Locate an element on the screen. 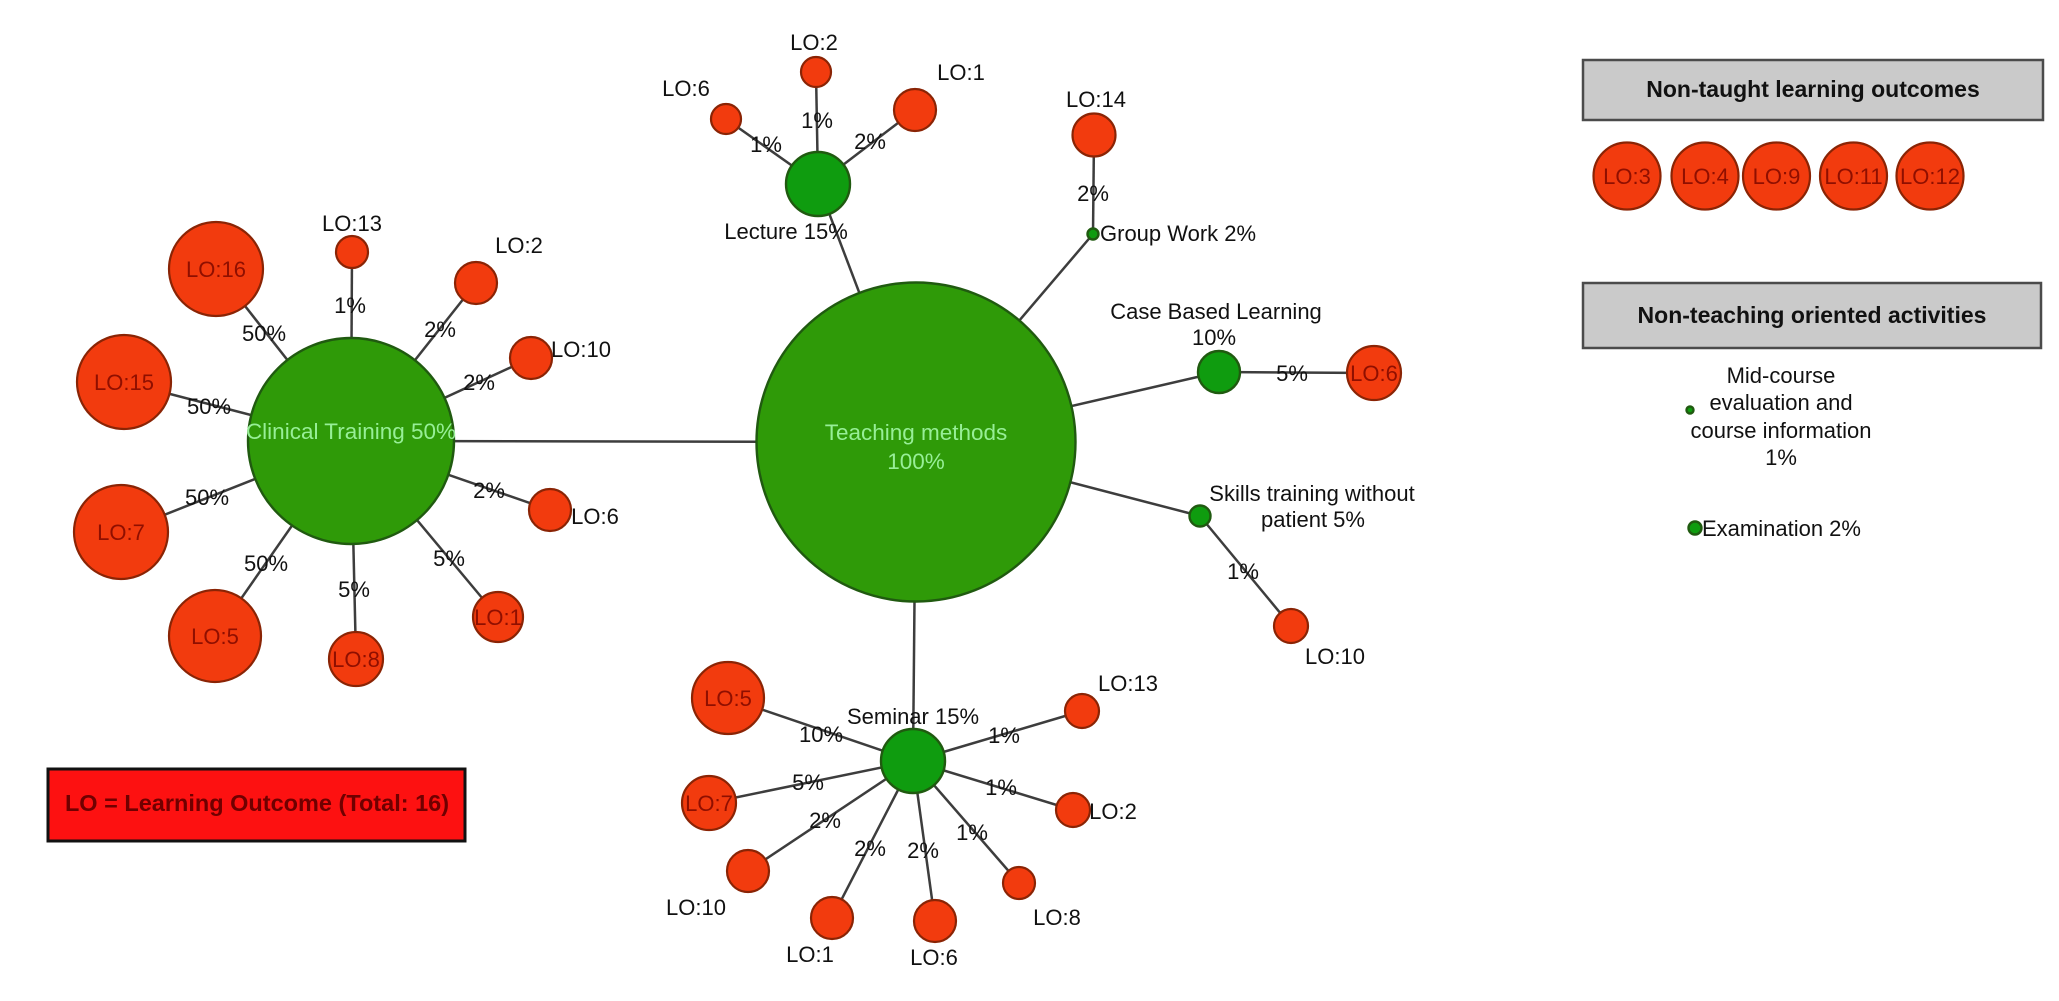 This screenshot has width=2059, height=1001. svg-text: course information is located at coordinates (1781, 430).